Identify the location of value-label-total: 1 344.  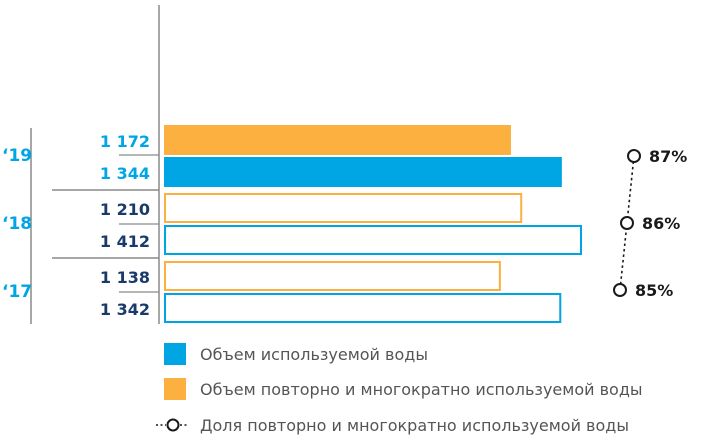
(125, 173).